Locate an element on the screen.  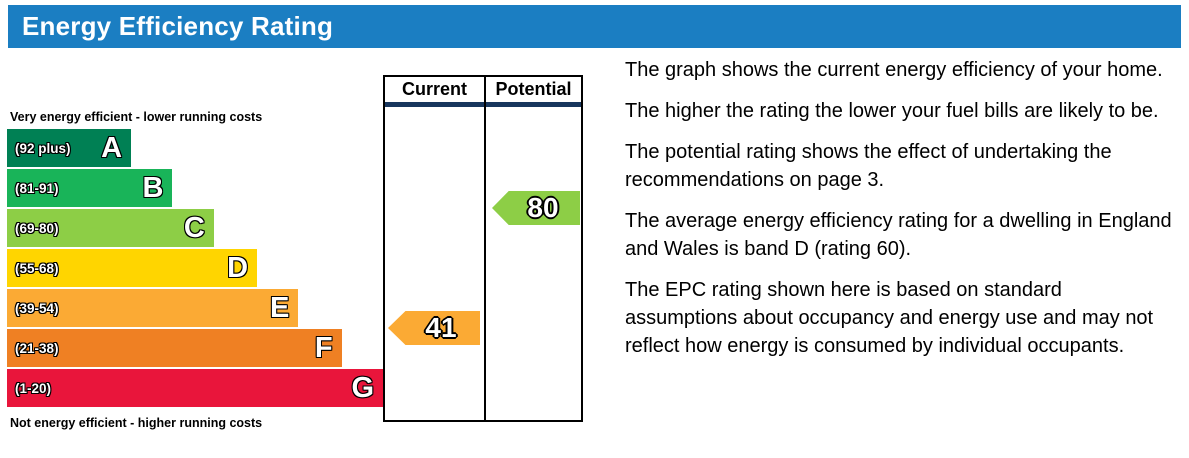
band-letter: B is located at coordinates (153, 187).